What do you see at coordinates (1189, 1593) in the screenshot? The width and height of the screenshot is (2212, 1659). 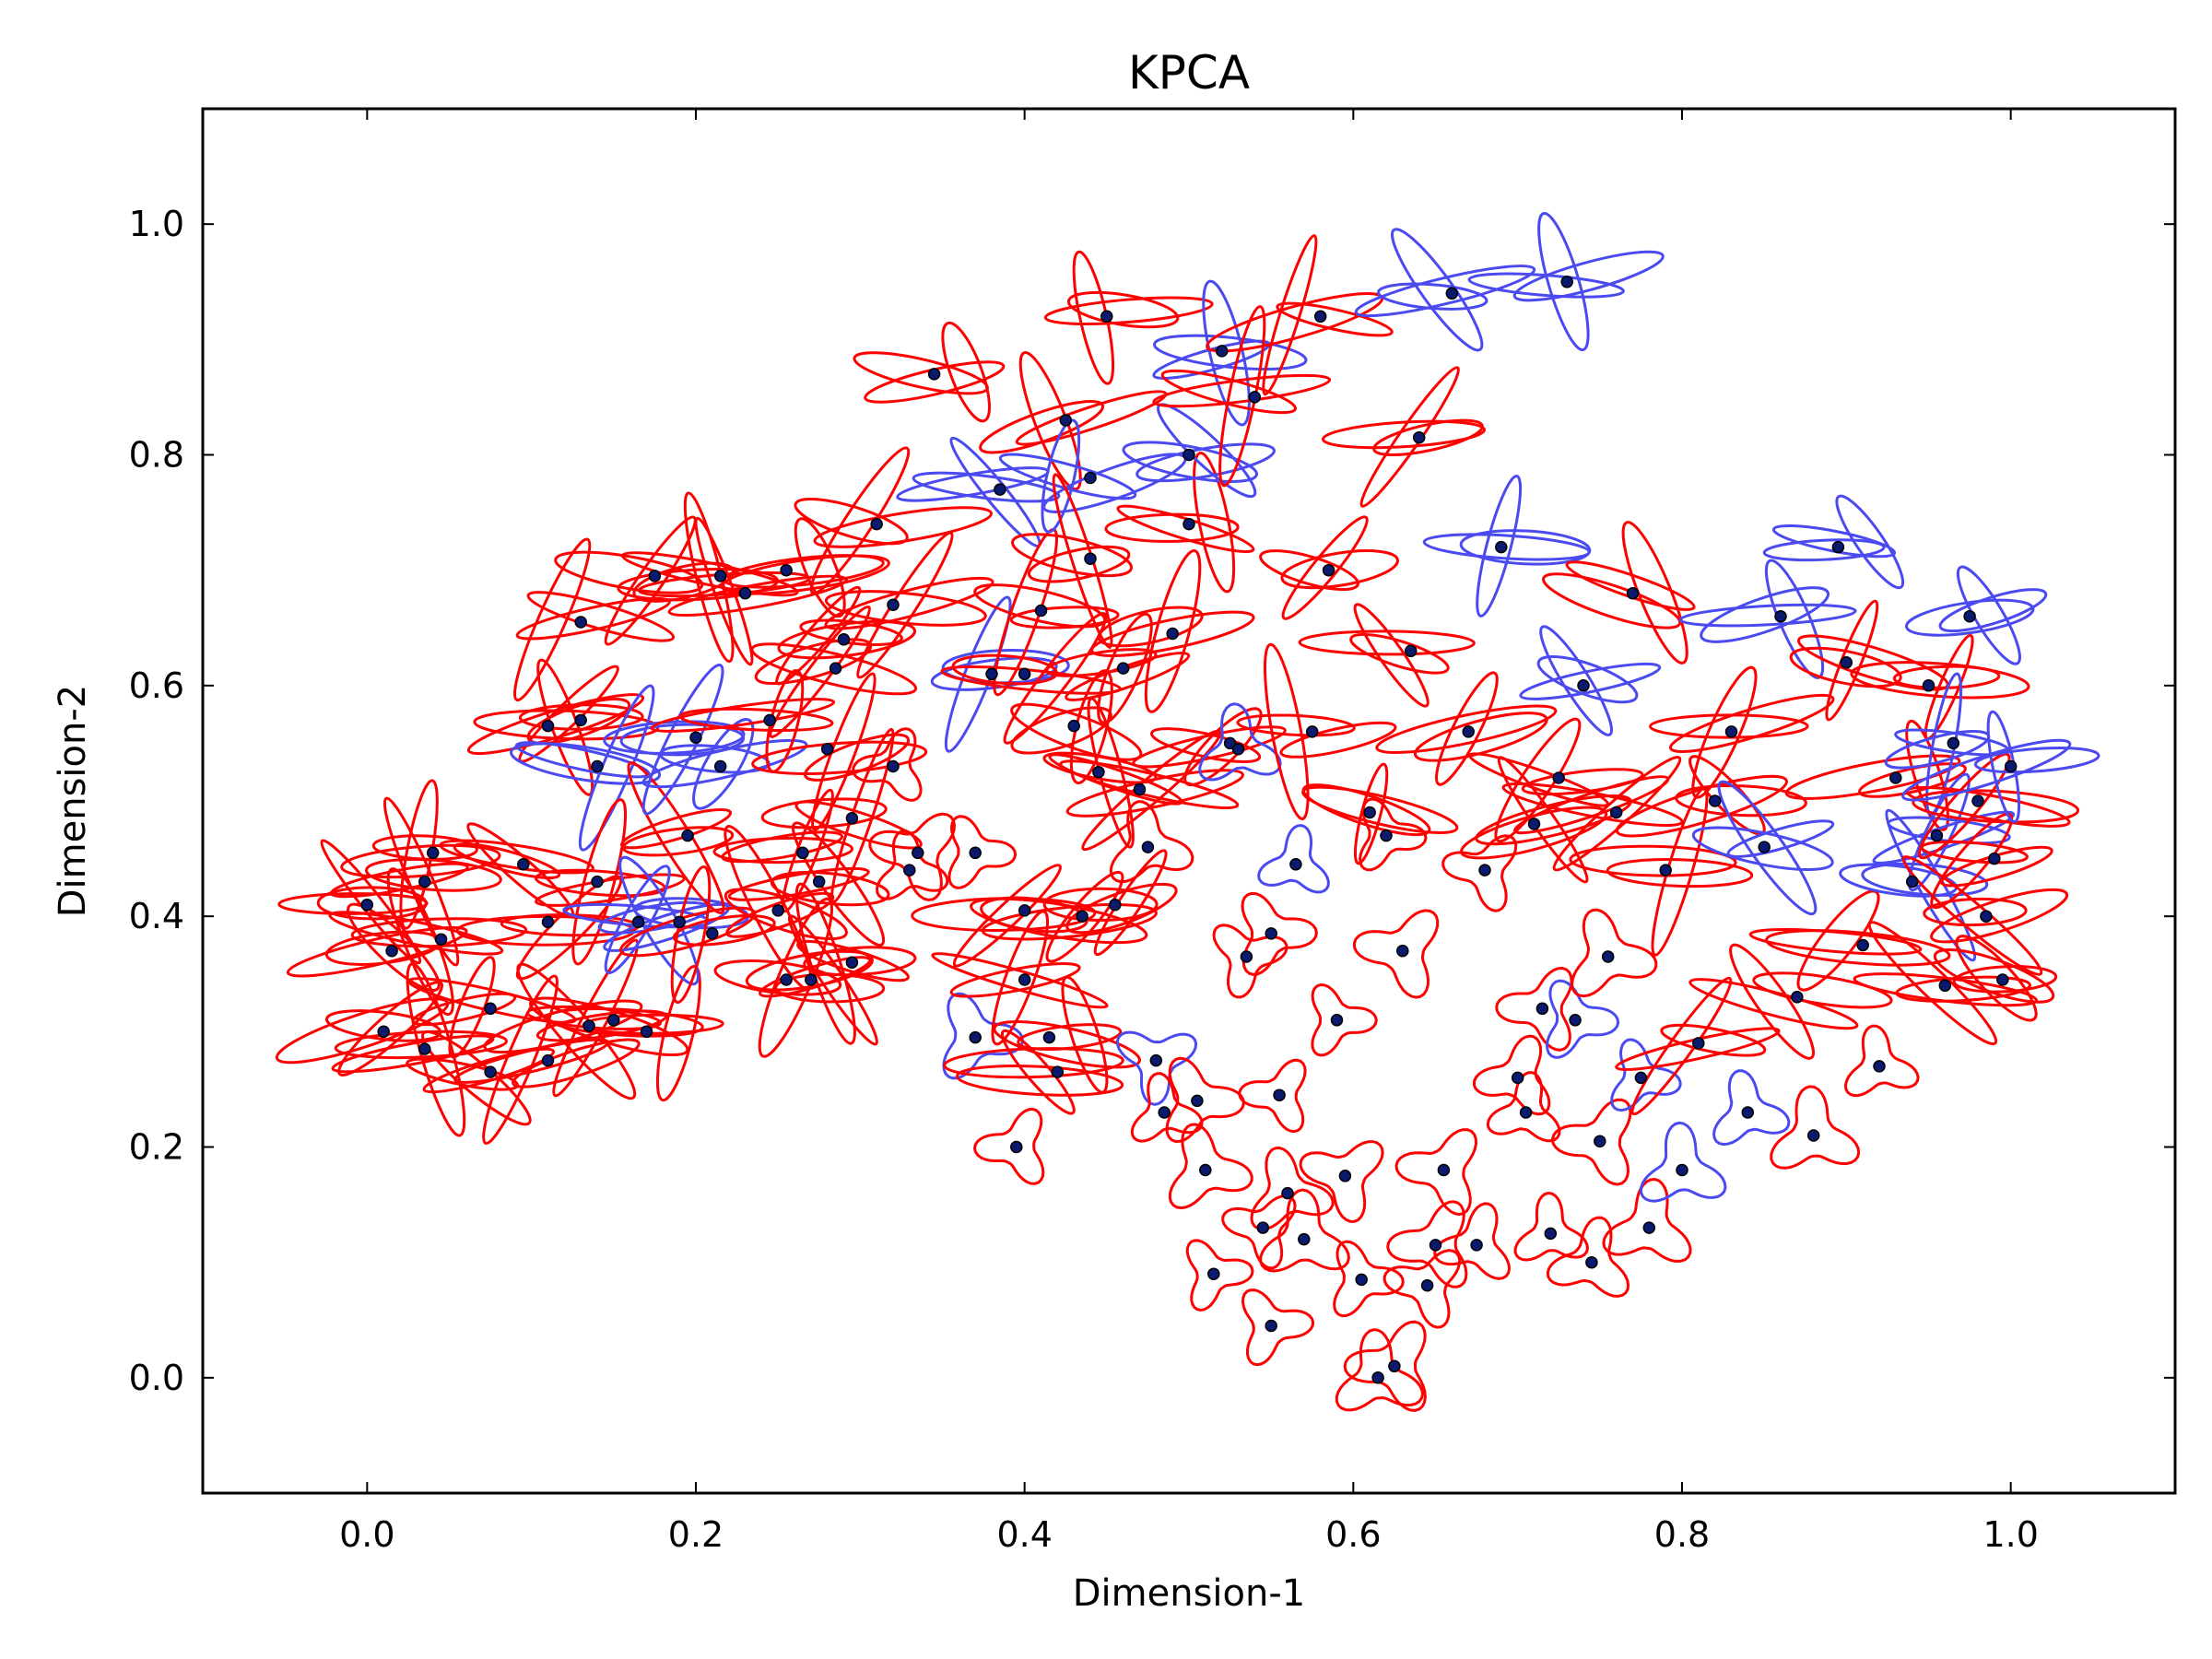 I see `x-axis-title: Dimension-1` at bounding box center [1189, 1593].